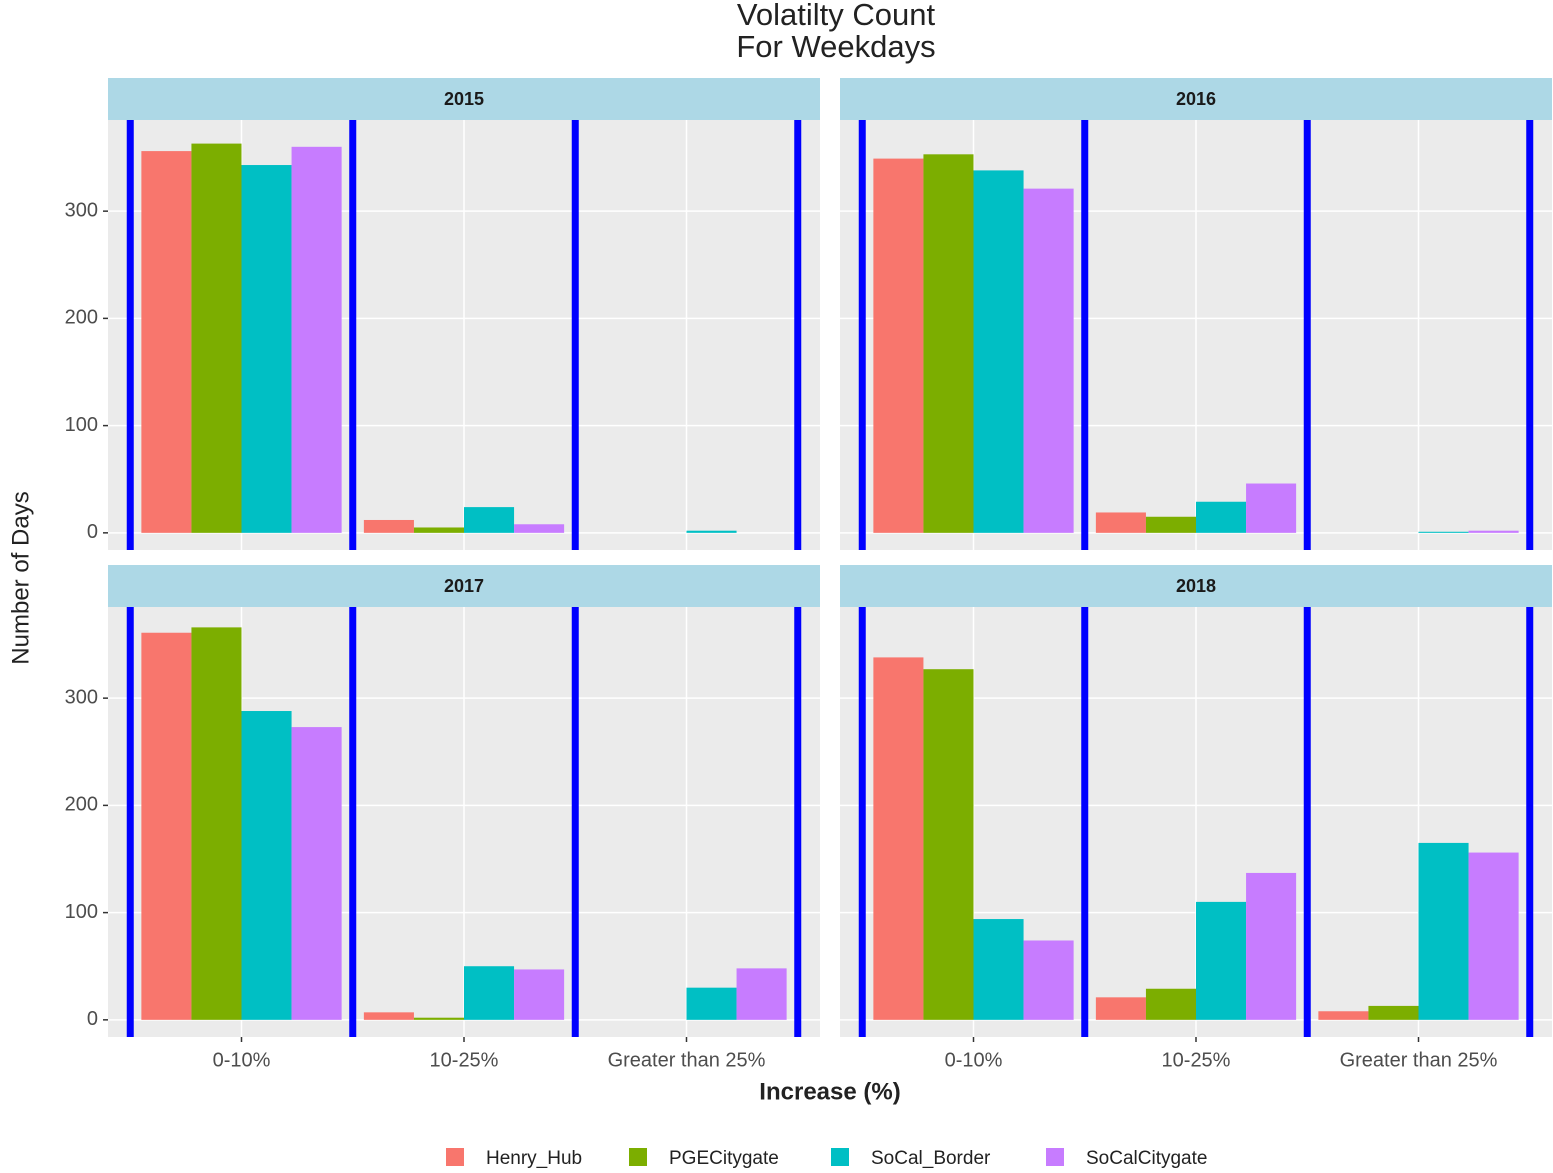 The image size is (1553, 1173). I want to click on legend-label: PGECitygate, so click(724, 1158).